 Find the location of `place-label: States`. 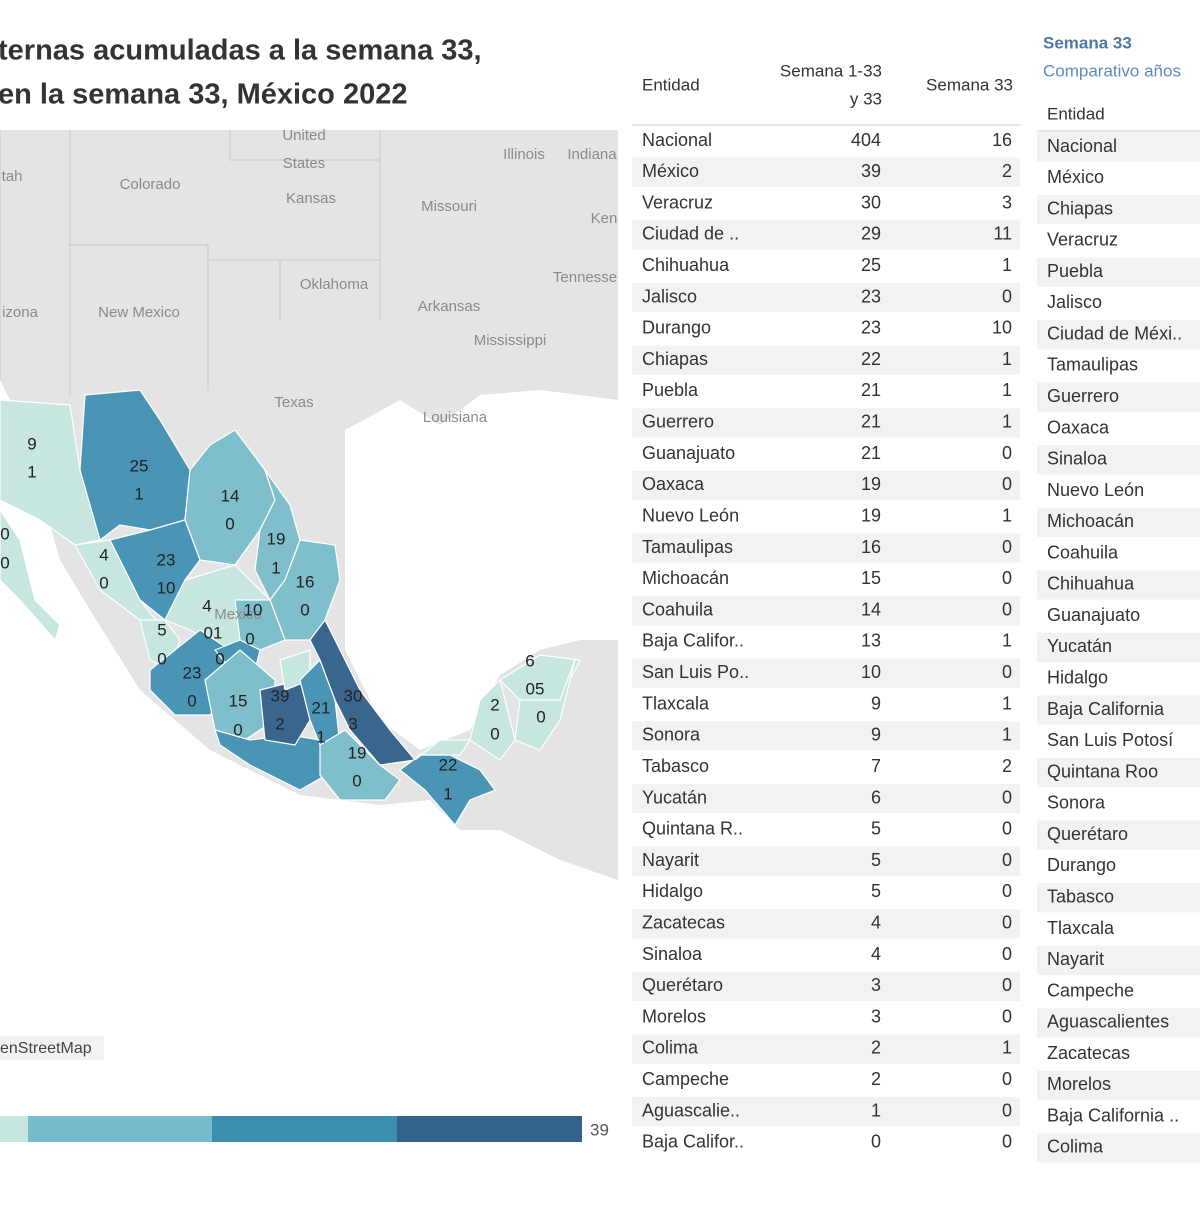

place-label: States is located at coordinates (304, 163).